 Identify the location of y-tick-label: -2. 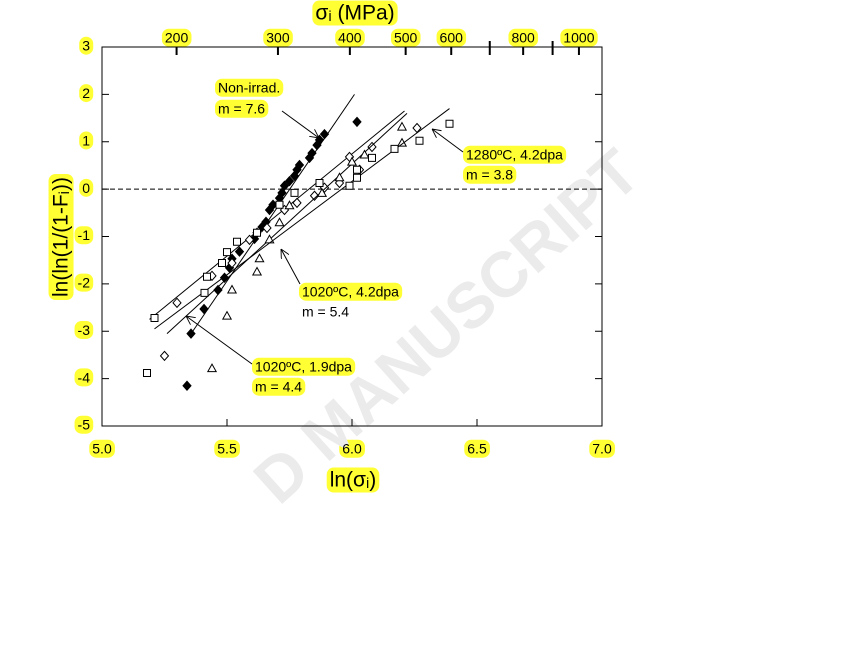
(84, 283).